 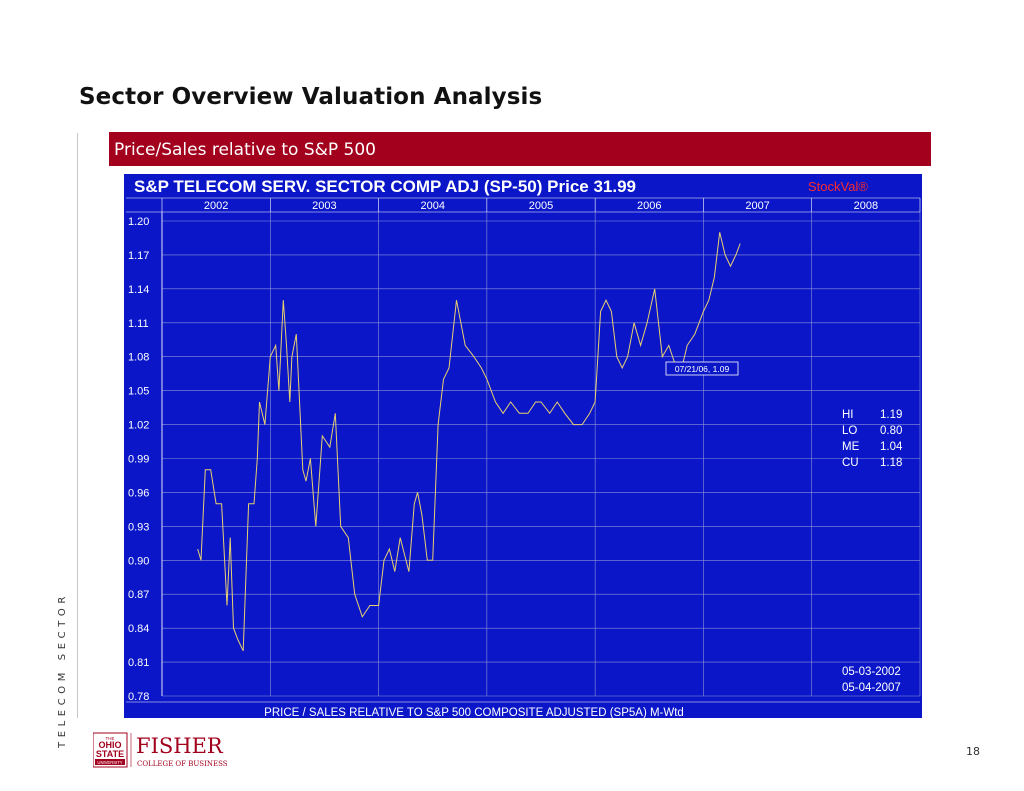 What do you see at coordinates (138, 358) in the screenshot?
I see `y-tick-label: 1.08` at bounding box center [138, 358].